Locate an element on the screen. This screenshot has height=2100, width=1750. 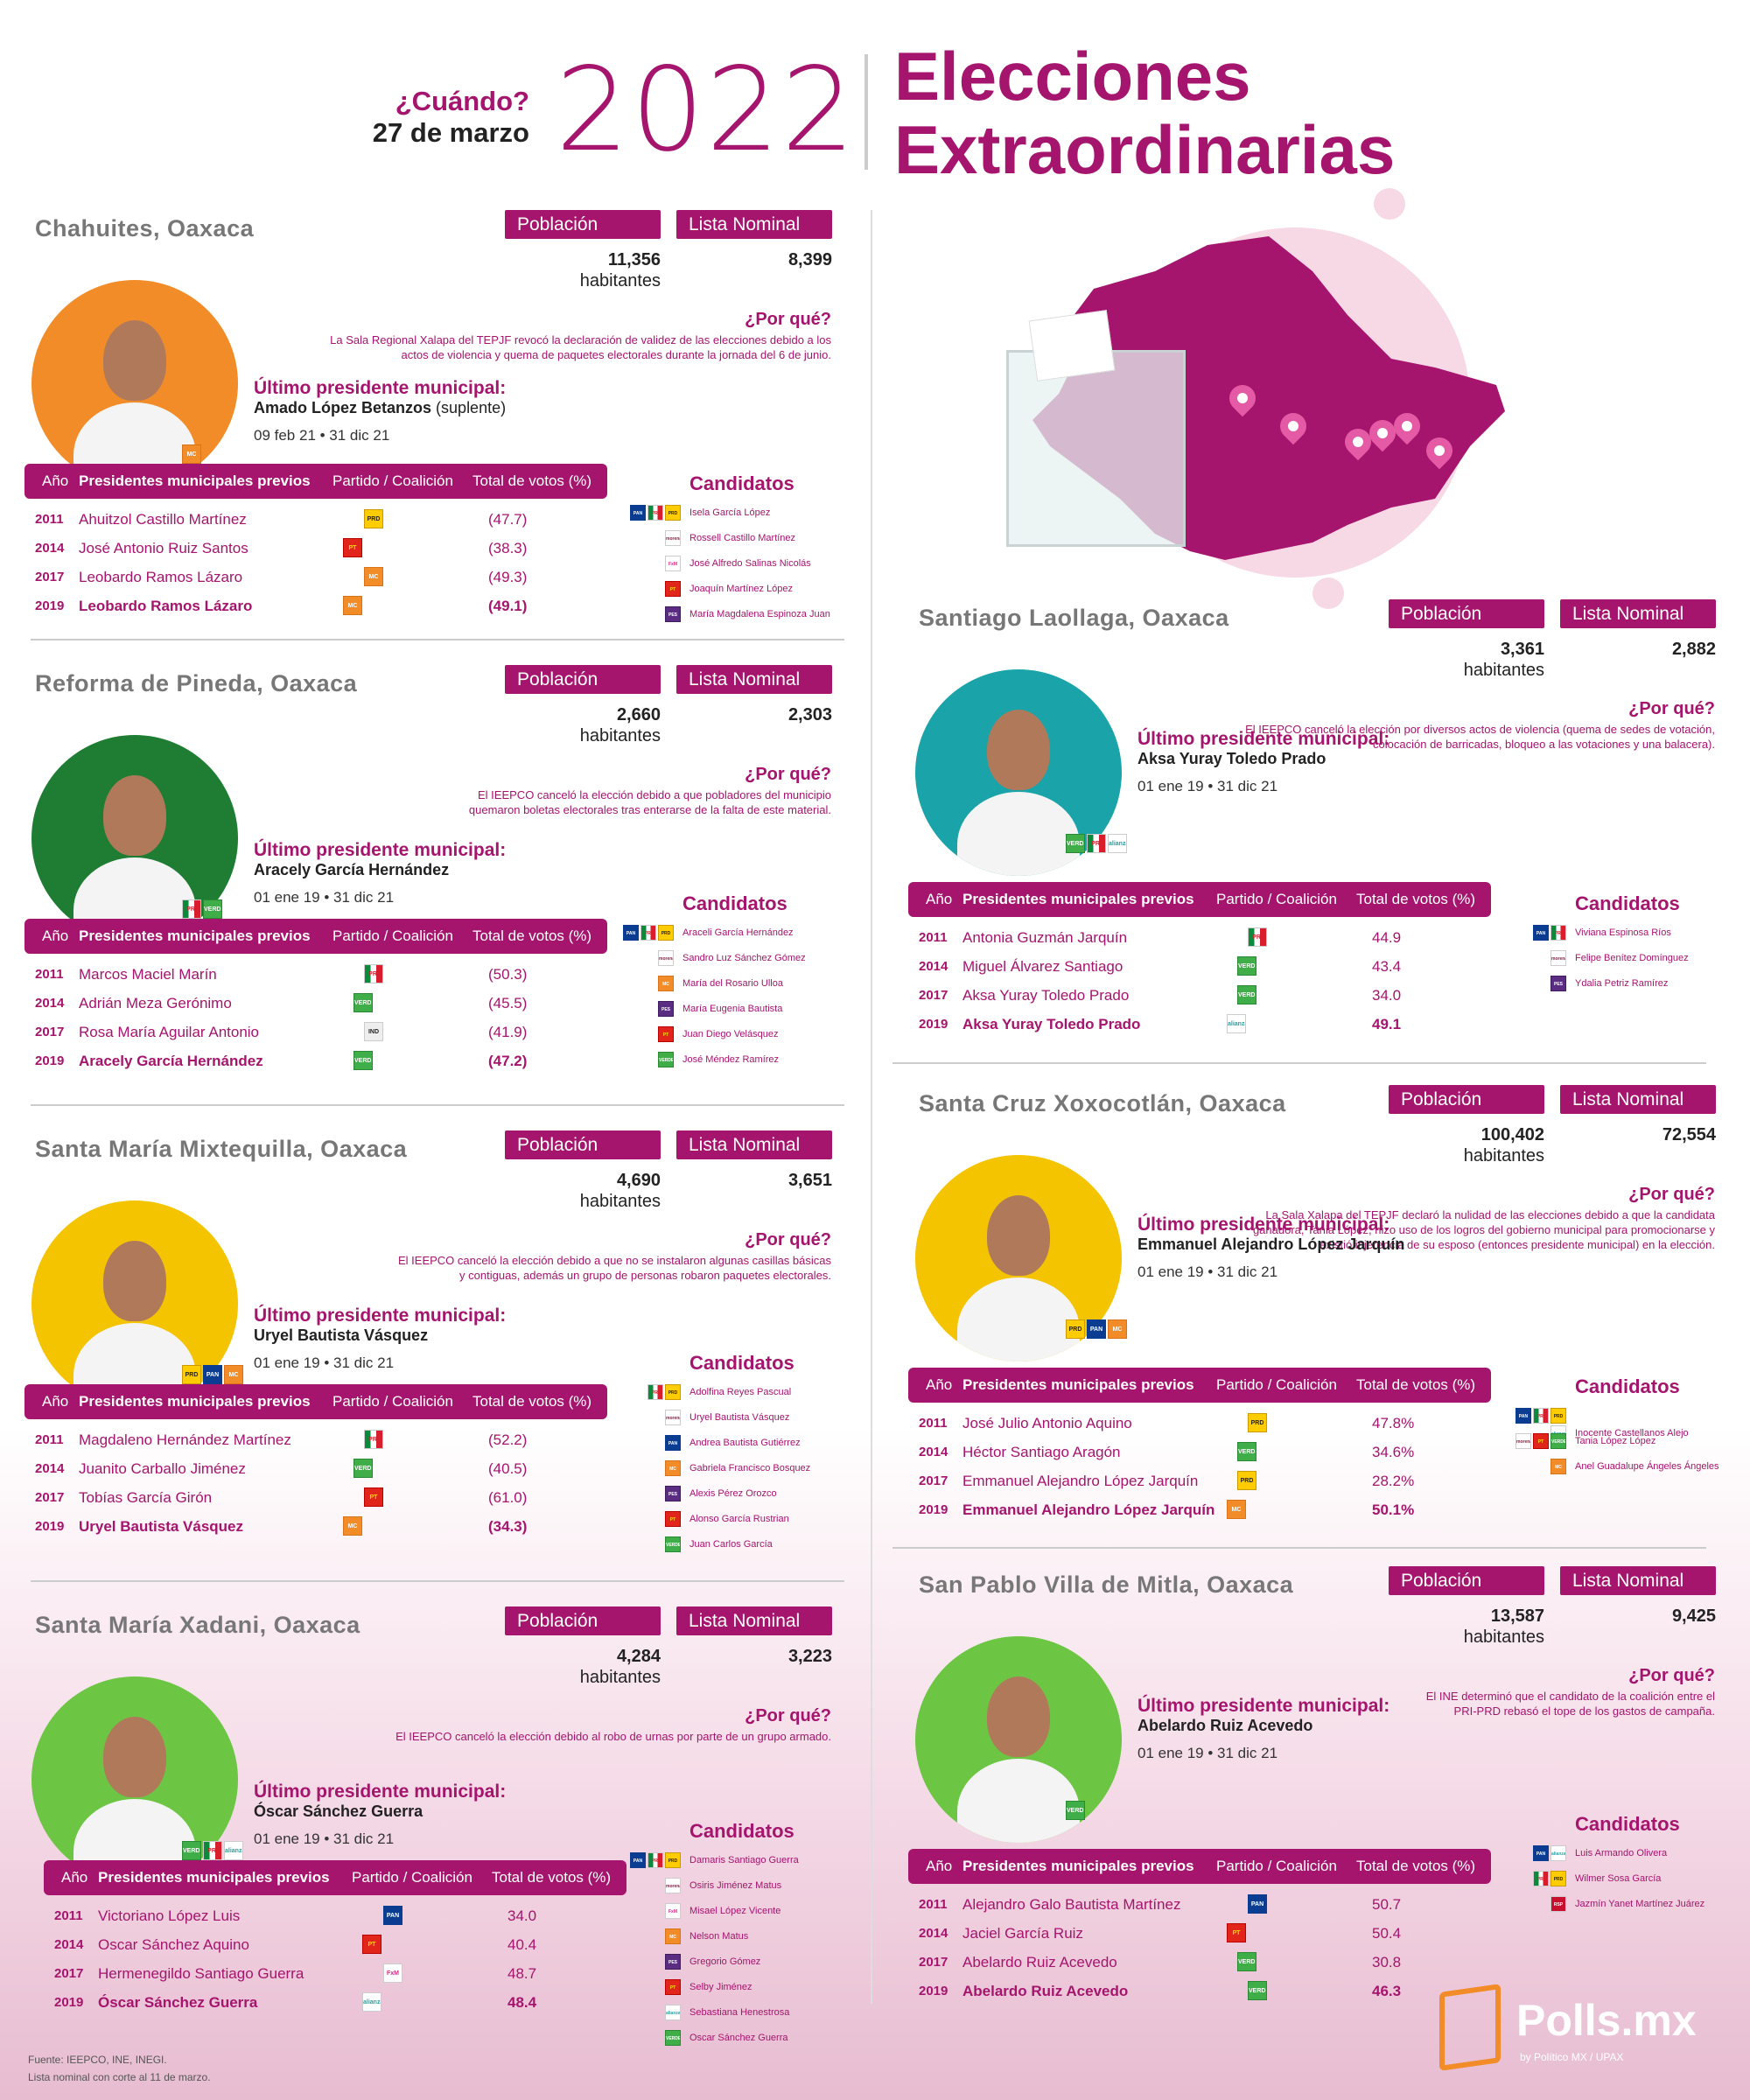
por-que-label: ¿Por qué? is located at coordinates (1671, 1194).